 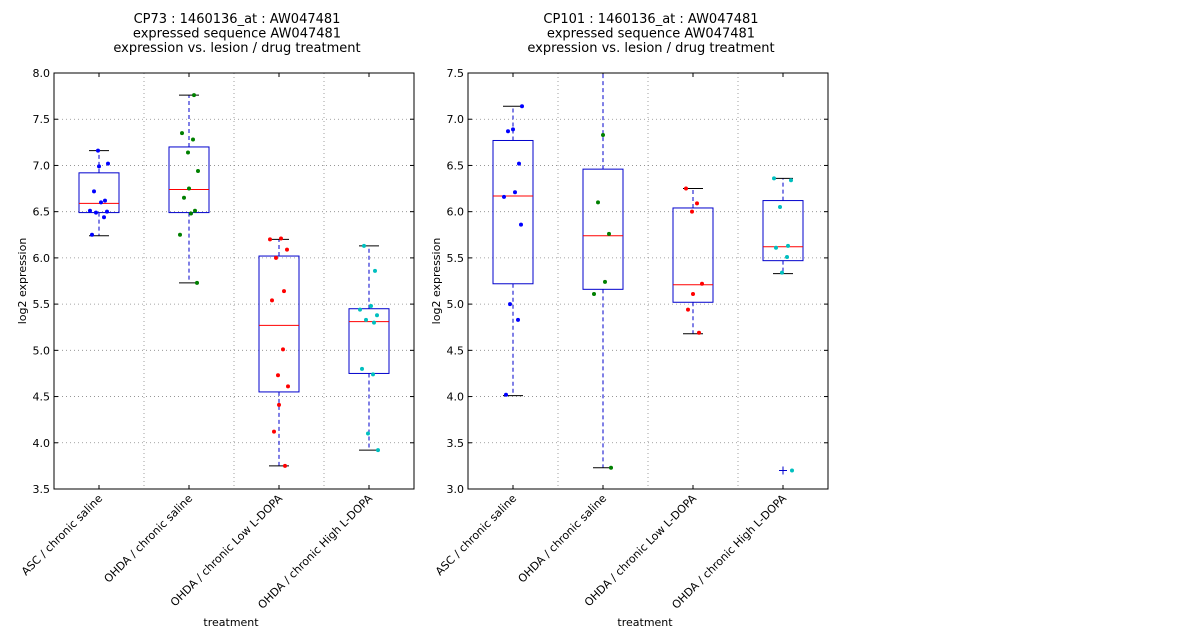 I want to click on y-tick-label: 3.0, so click(x=456, y=489).